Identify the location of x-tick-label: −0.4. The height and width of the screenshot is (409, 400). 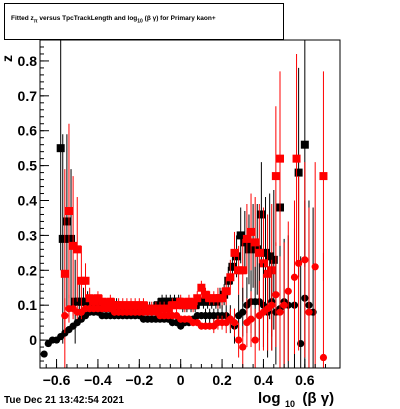
(98, 380).